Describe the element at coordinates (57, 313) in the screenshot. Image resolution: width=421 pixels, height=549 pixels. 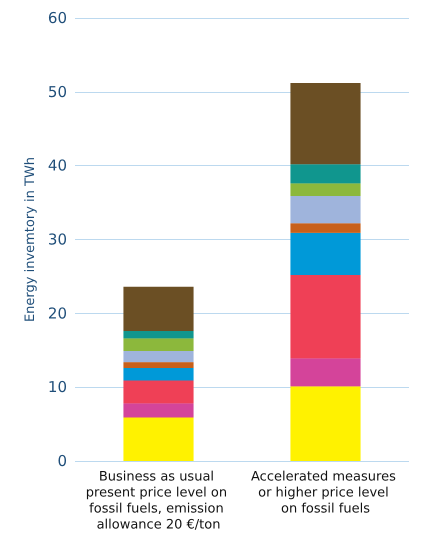
I see `y-tick-label: 20` at that location.